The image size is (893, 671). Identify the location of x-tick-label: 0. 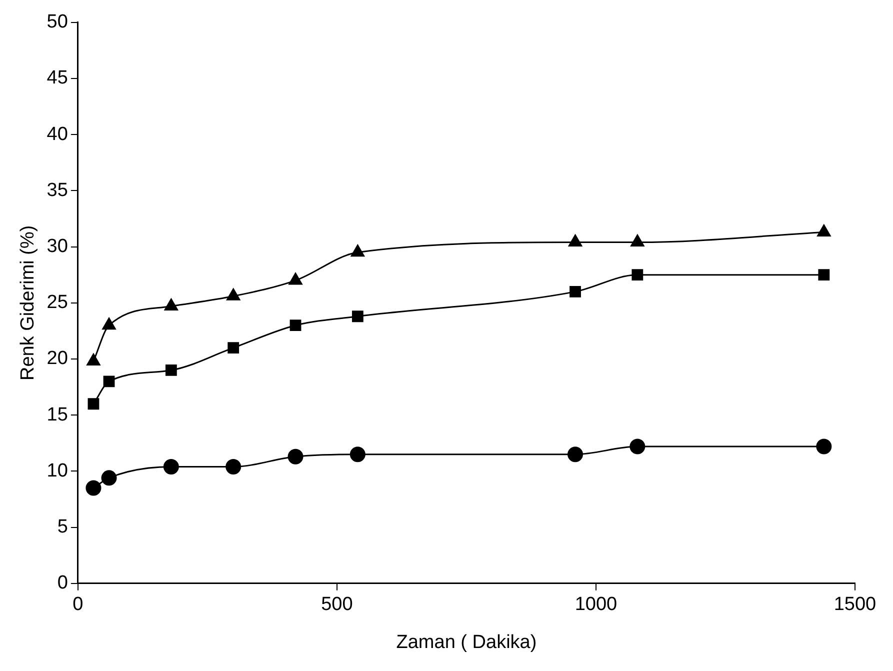
(78, 605).